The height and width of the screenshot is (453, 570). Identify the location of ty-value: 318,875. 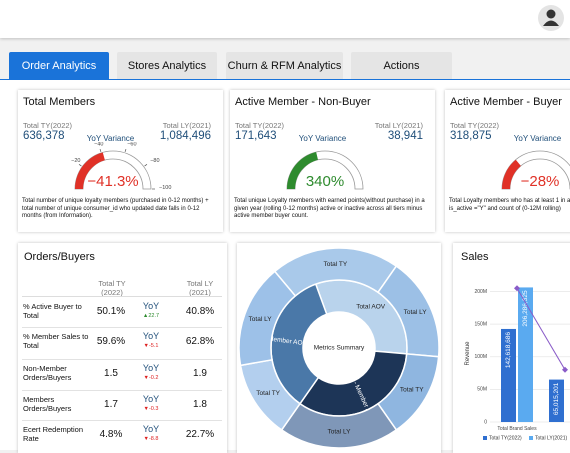
(471, 136).